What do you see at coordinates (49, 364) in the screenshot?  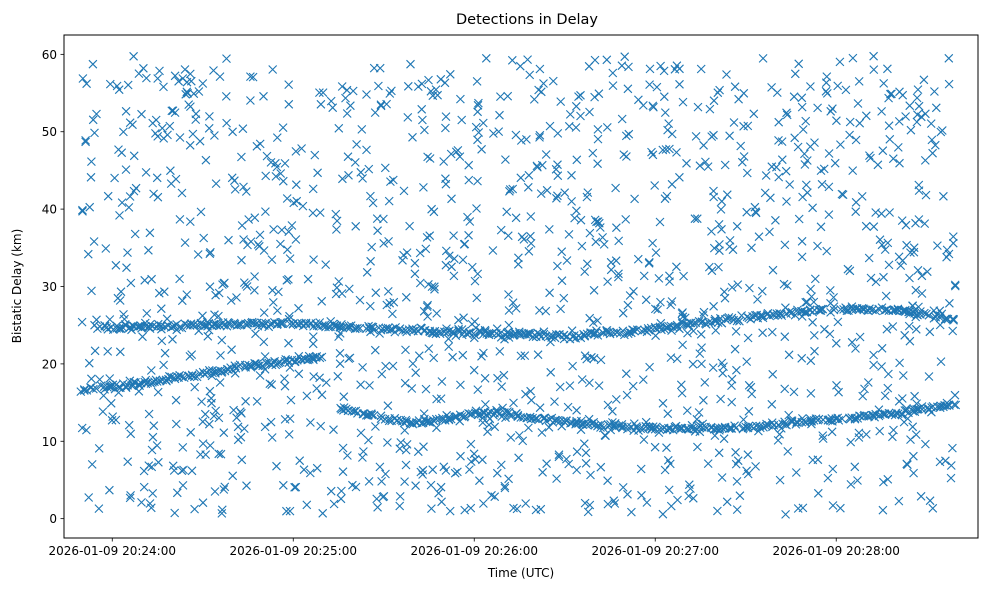 I see `y-tick-label: 20` at bounding box center [49, 364].